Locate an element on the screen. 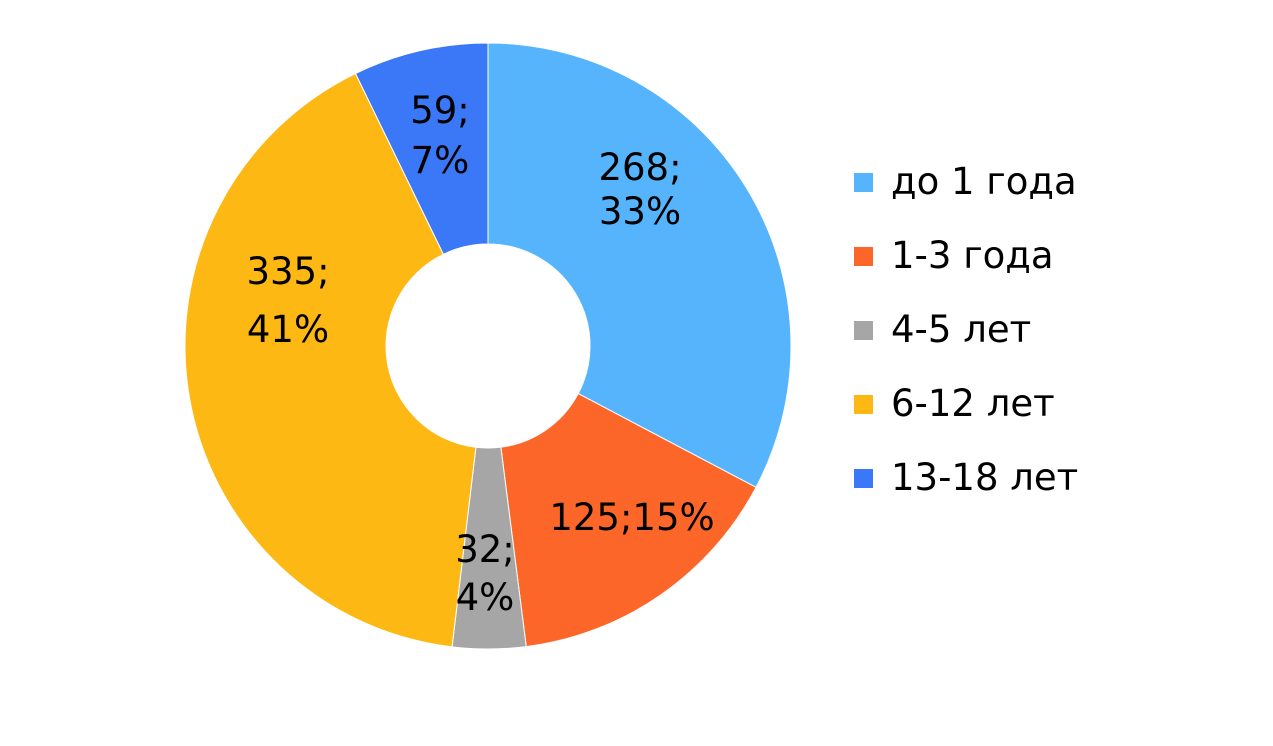 This screenshot has width=1273, height=746. data-label-5: 59; 7% is located at coordinates (440, 135).